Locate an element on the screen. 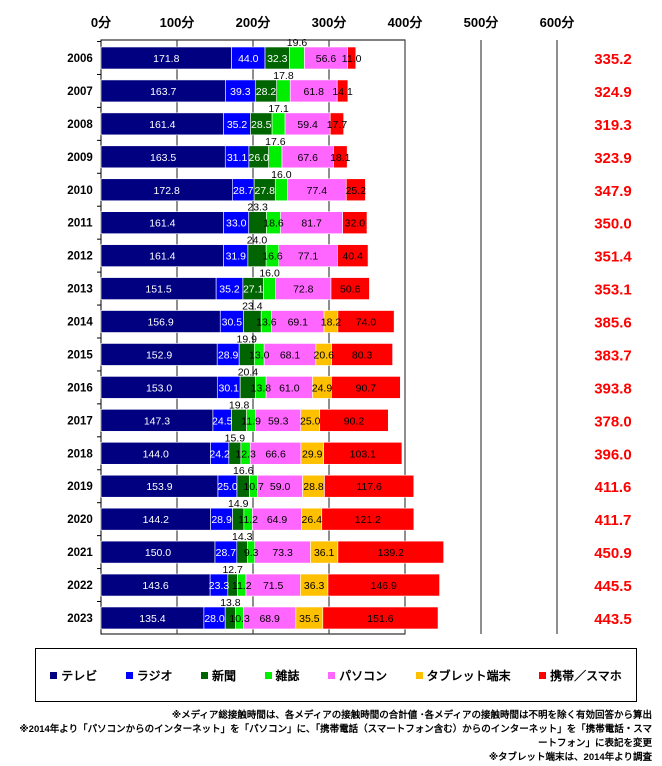  y-tick-label: 2007 is located at coordinates (80, 92).